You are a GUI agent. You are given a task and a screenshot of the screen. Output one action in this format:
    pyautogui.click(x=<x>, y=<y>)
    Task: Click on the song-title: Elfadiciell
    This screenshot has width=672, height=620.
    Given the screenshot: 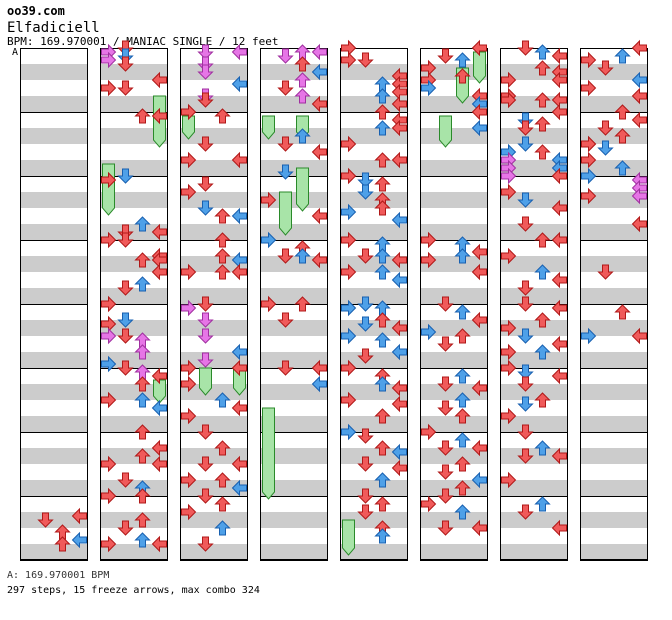 What is the action you would take?
    pyautogui.click(x=53, y=28)
    